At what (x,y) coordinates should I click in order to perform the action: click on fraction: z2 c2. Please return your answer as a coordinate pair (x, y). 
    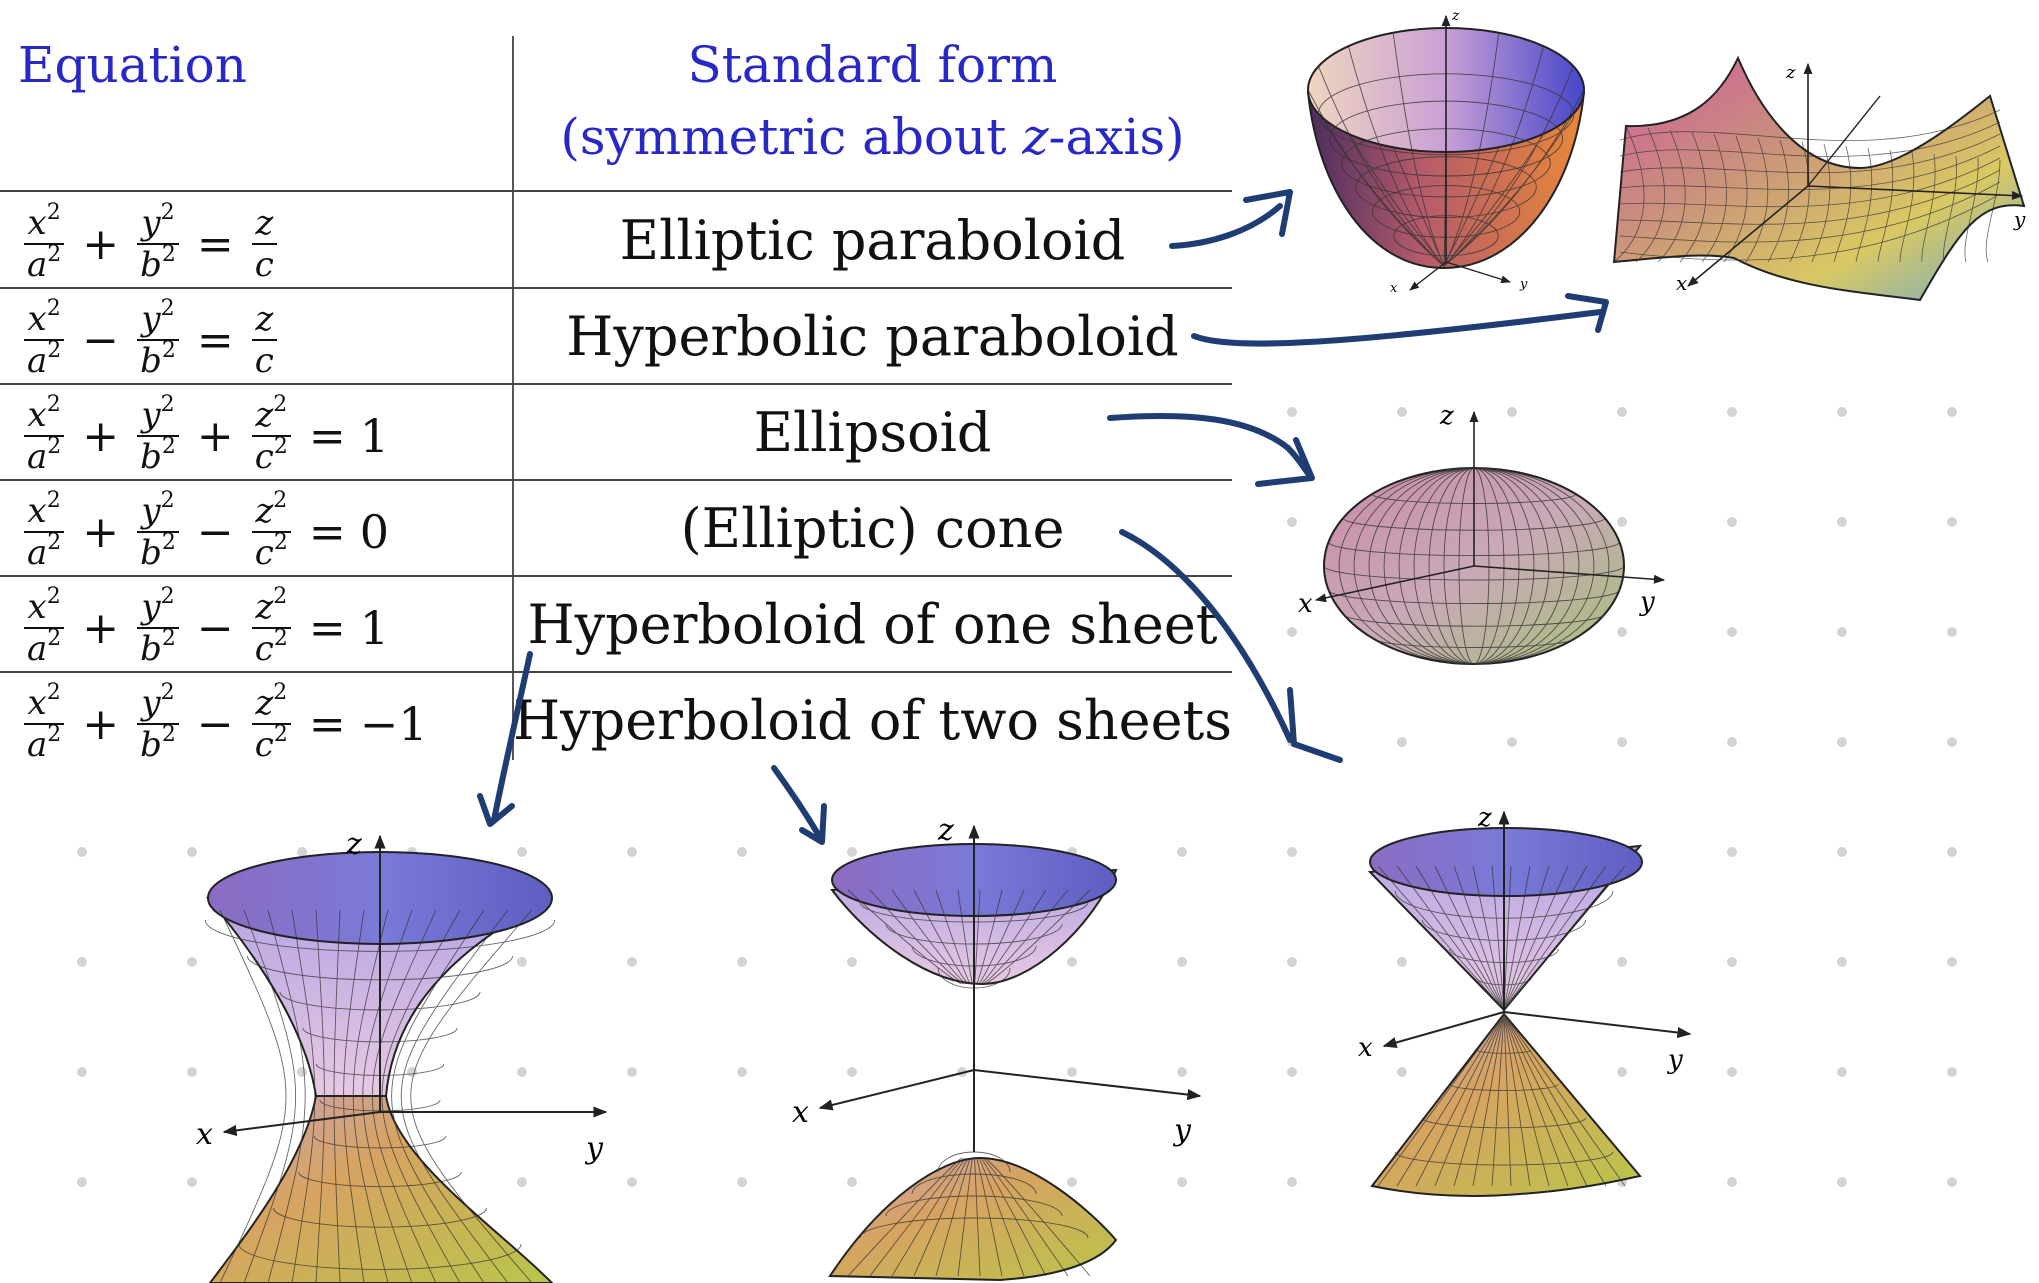
    Looking at the image, I should click on (271, 434).